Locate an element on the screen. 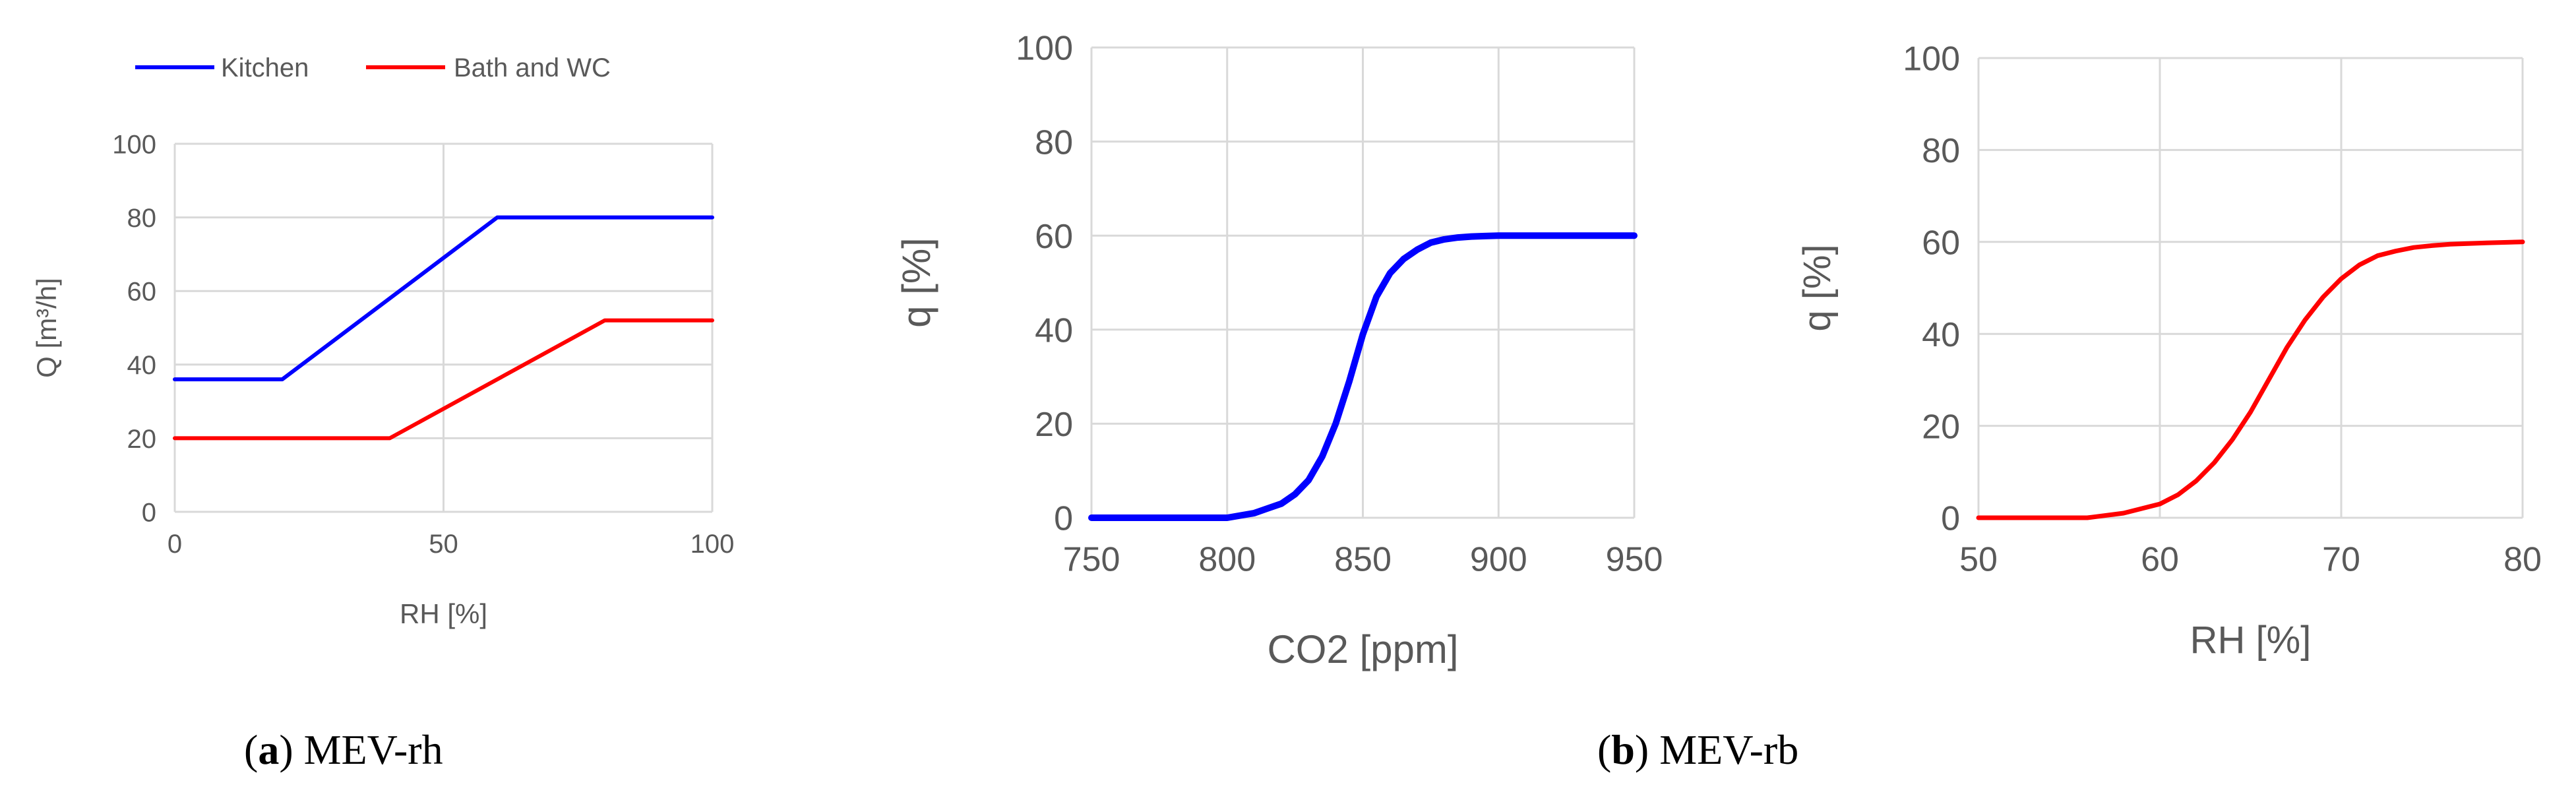  x-tick-label: 70 is located at coordinates (2341, 560).